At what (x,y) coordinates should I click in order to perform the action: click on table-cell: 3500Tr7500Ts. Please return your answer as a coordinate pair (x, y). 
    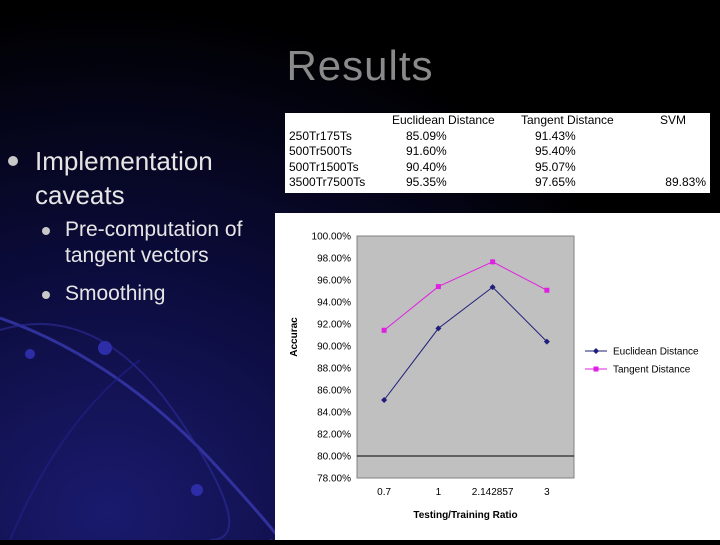
    Looking at the image, I should click on (327, 182).